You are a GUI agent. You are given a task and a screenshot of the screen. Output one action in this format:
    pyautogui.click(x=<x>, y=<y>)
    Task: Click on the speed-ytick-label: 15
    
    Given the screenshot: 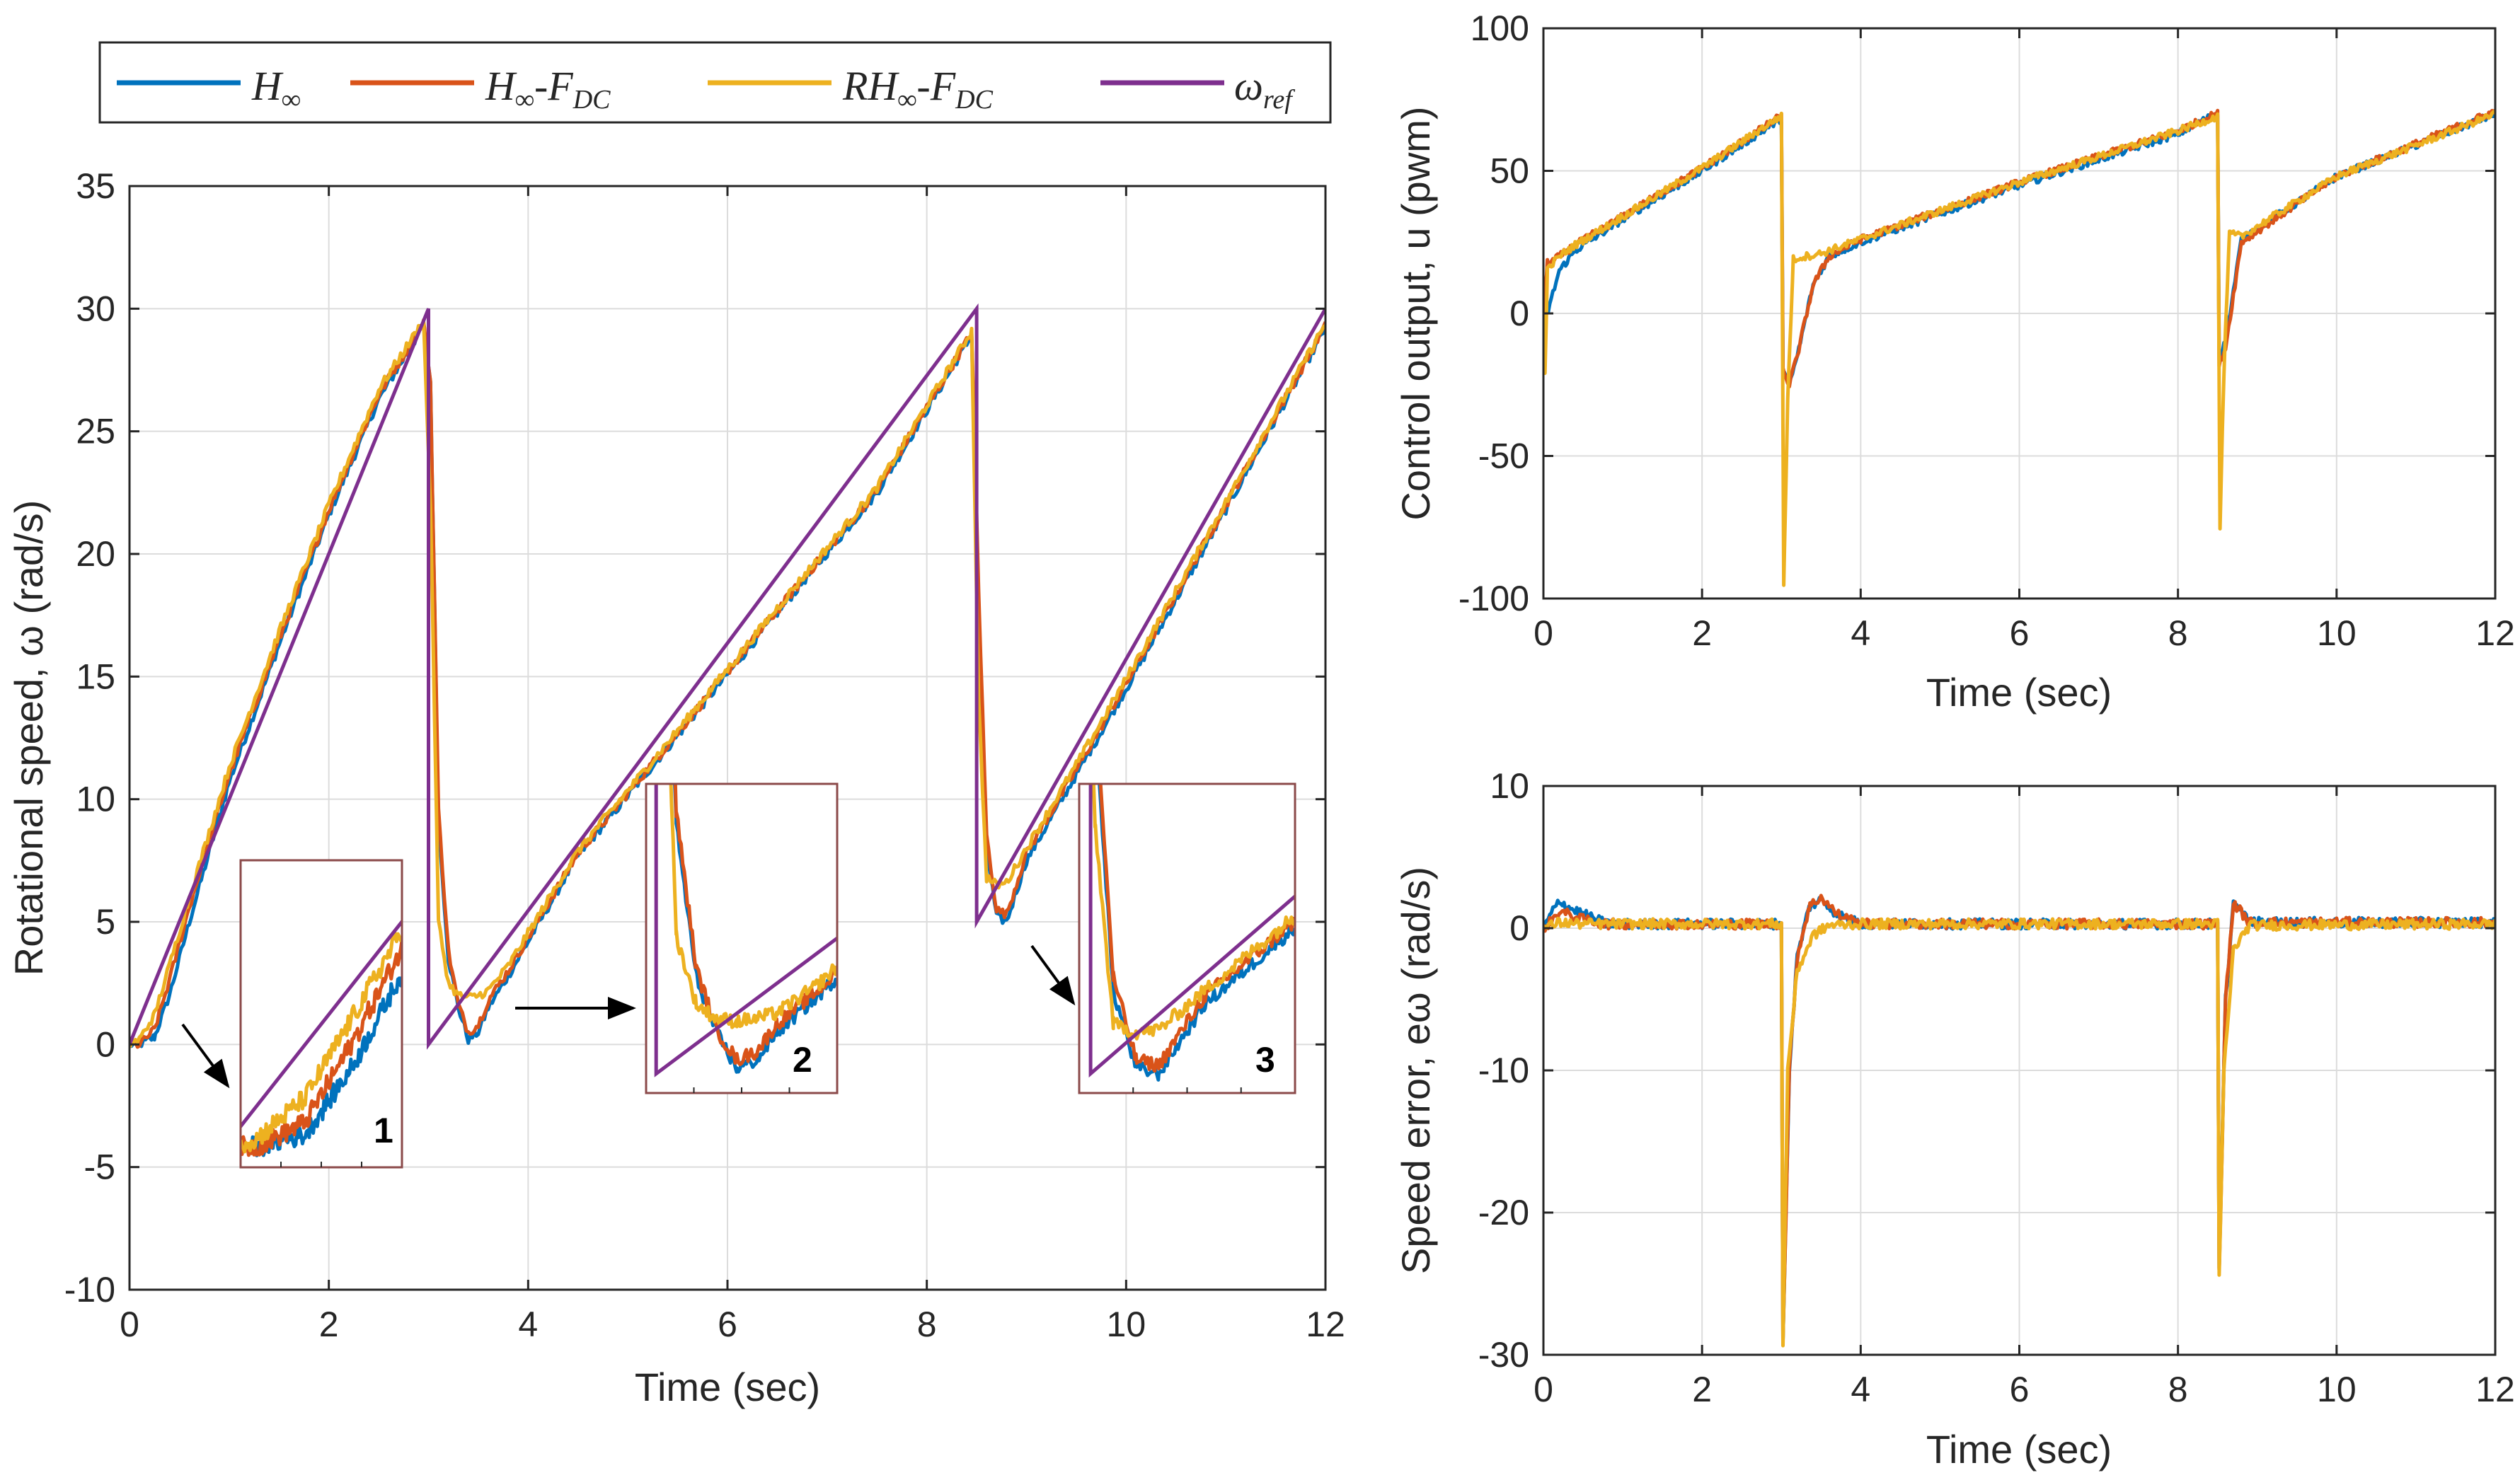 What is the action you would take?
    pyautogui.click(x=96, y=676)
    